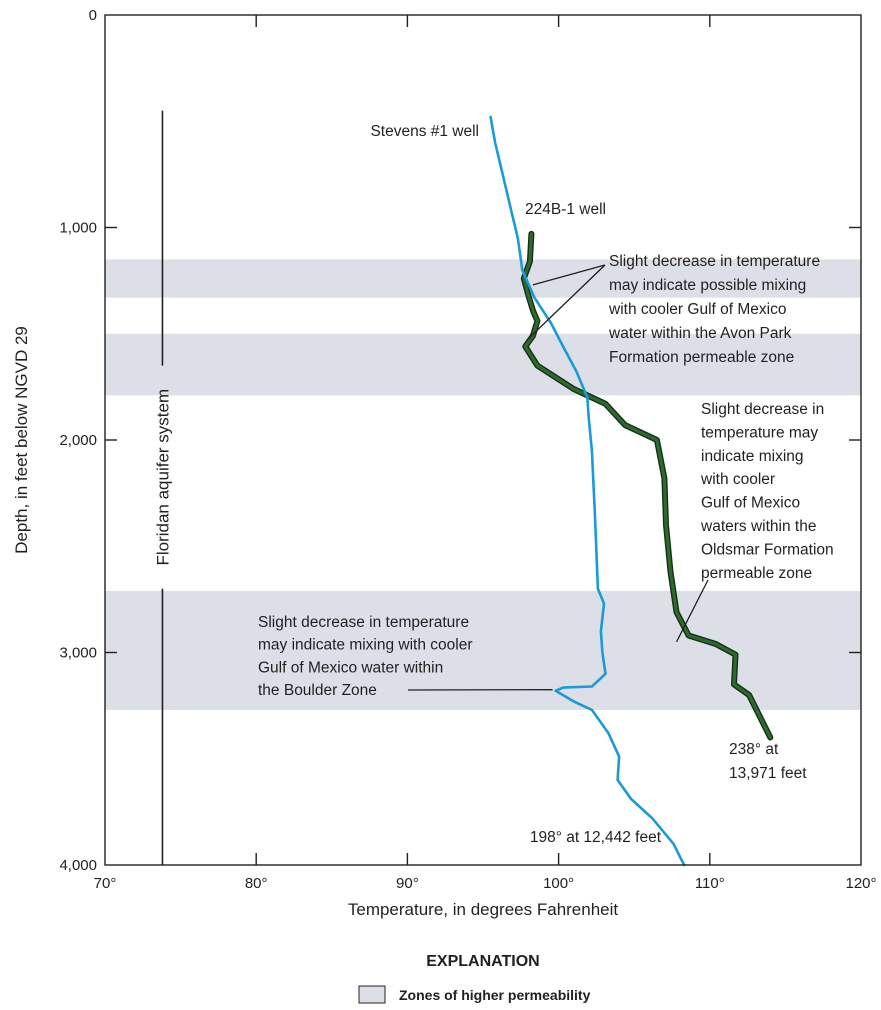 The width and height of the screenshot is (881, 1010). I want to click on annotation-oldsmar-line-3: indicate mixing, so click(752, 456).